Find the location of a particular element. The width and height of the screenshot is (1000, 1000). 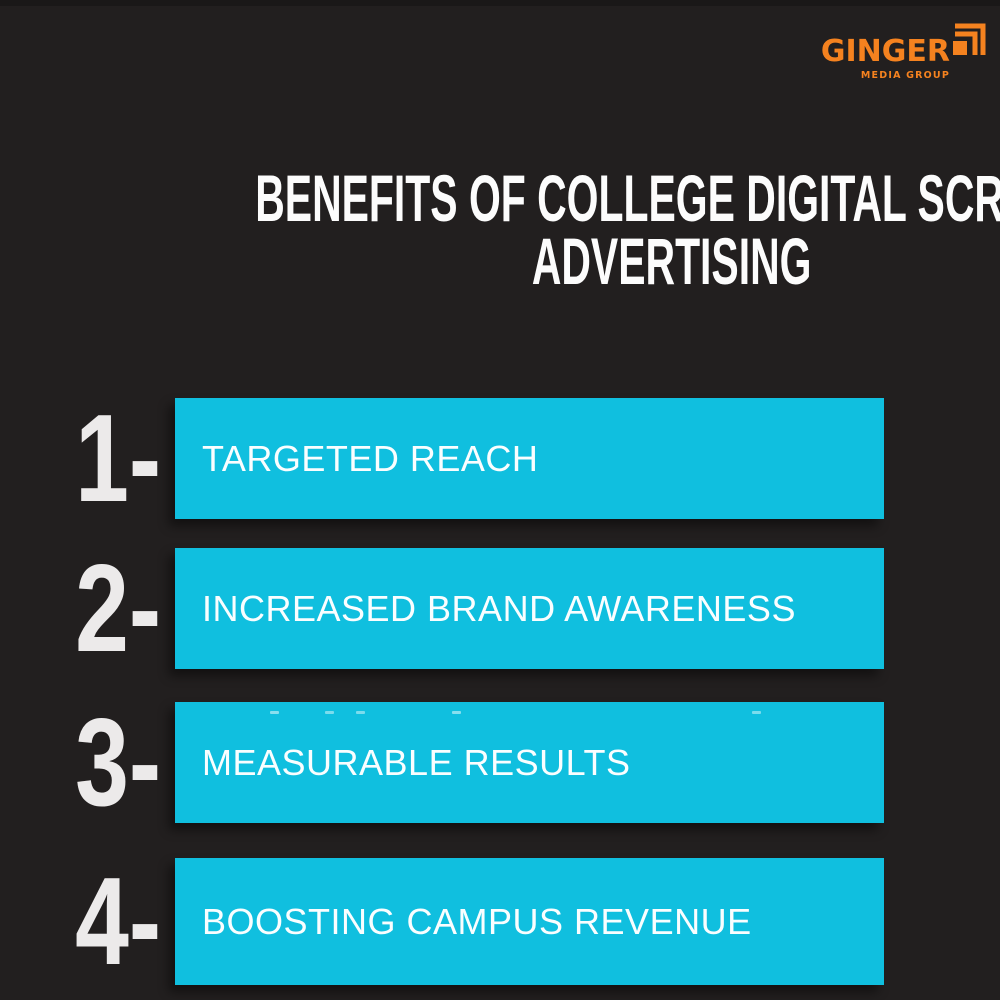

page-title-line-2: ADVERTISING is located at coordinates (671, 261).